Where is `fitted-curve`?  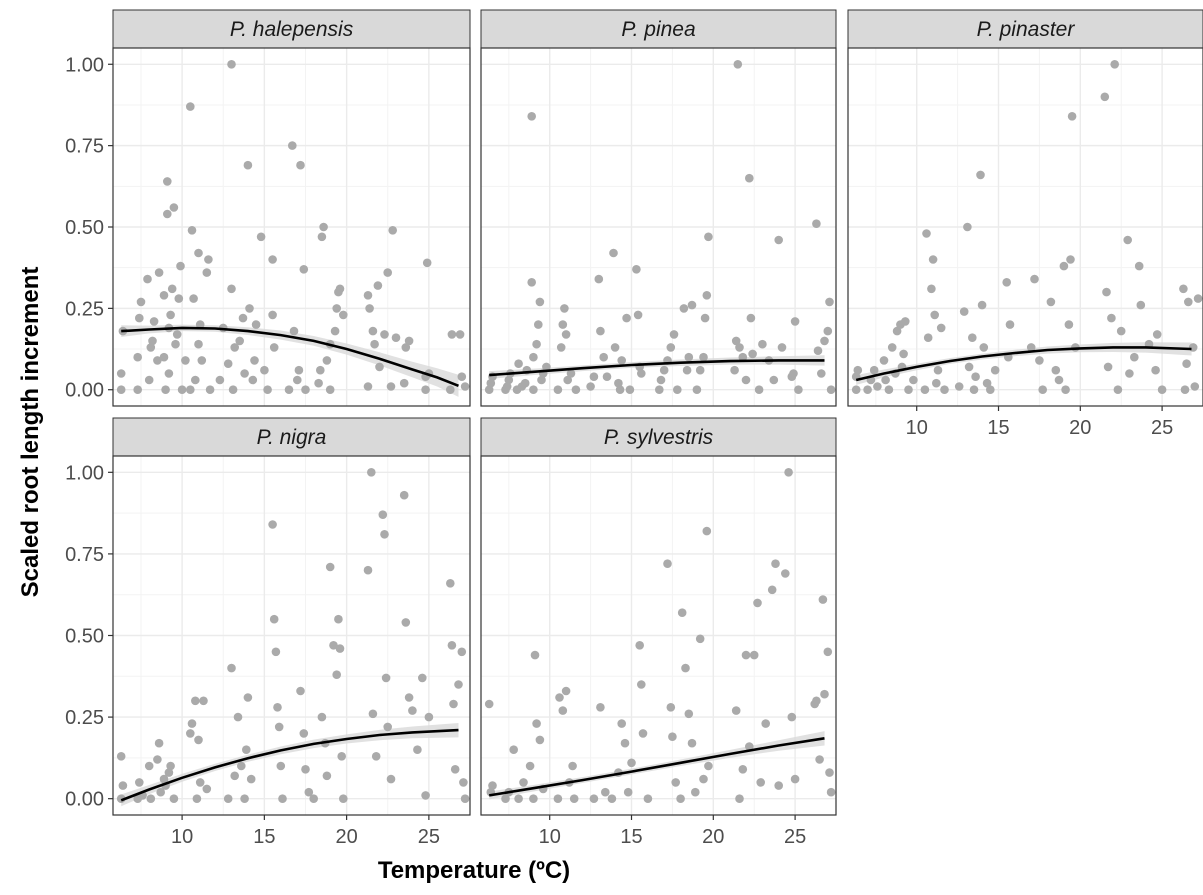
fitted-curve is located at coordinates (657, 368).